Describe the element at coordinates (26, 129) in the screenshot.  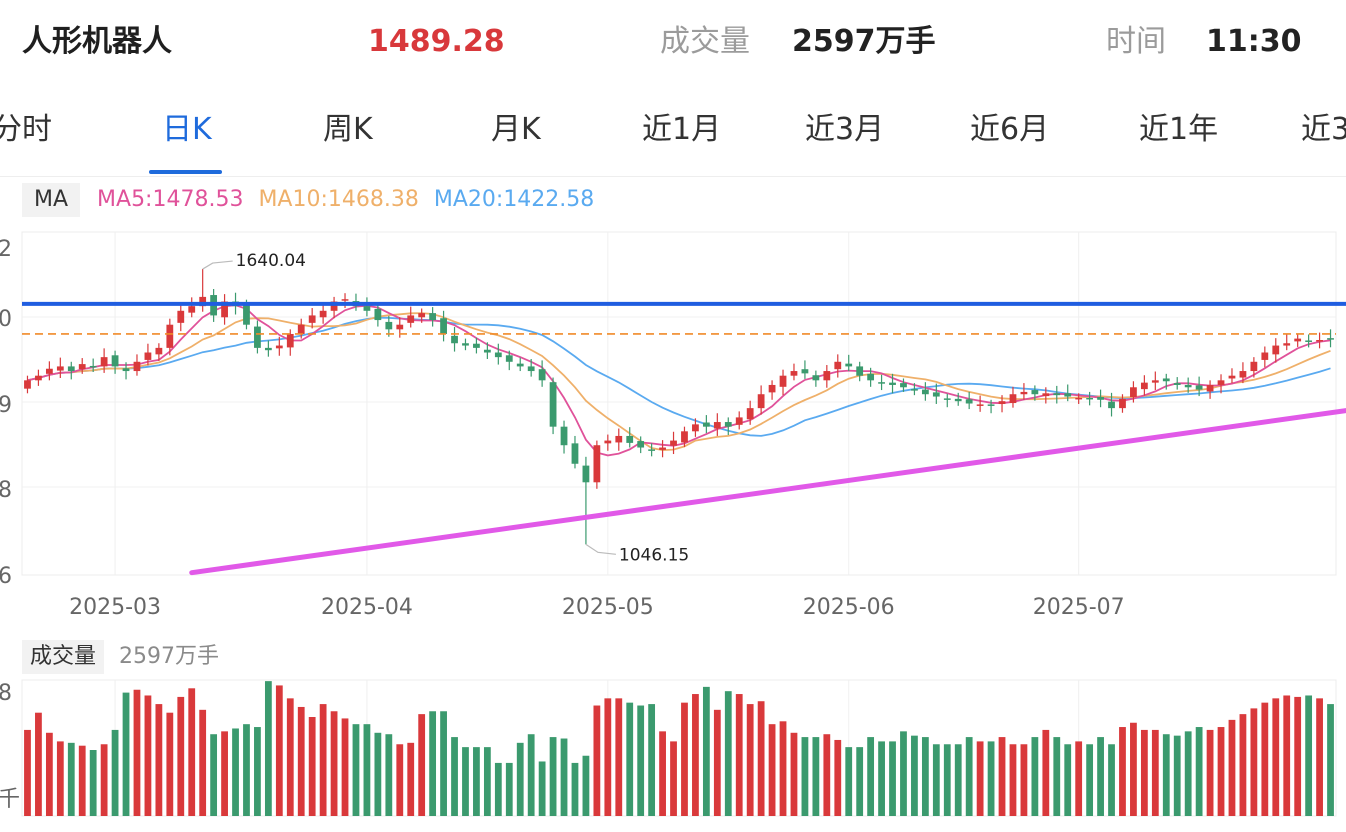
I see `tab-minute: 分时` at that location.